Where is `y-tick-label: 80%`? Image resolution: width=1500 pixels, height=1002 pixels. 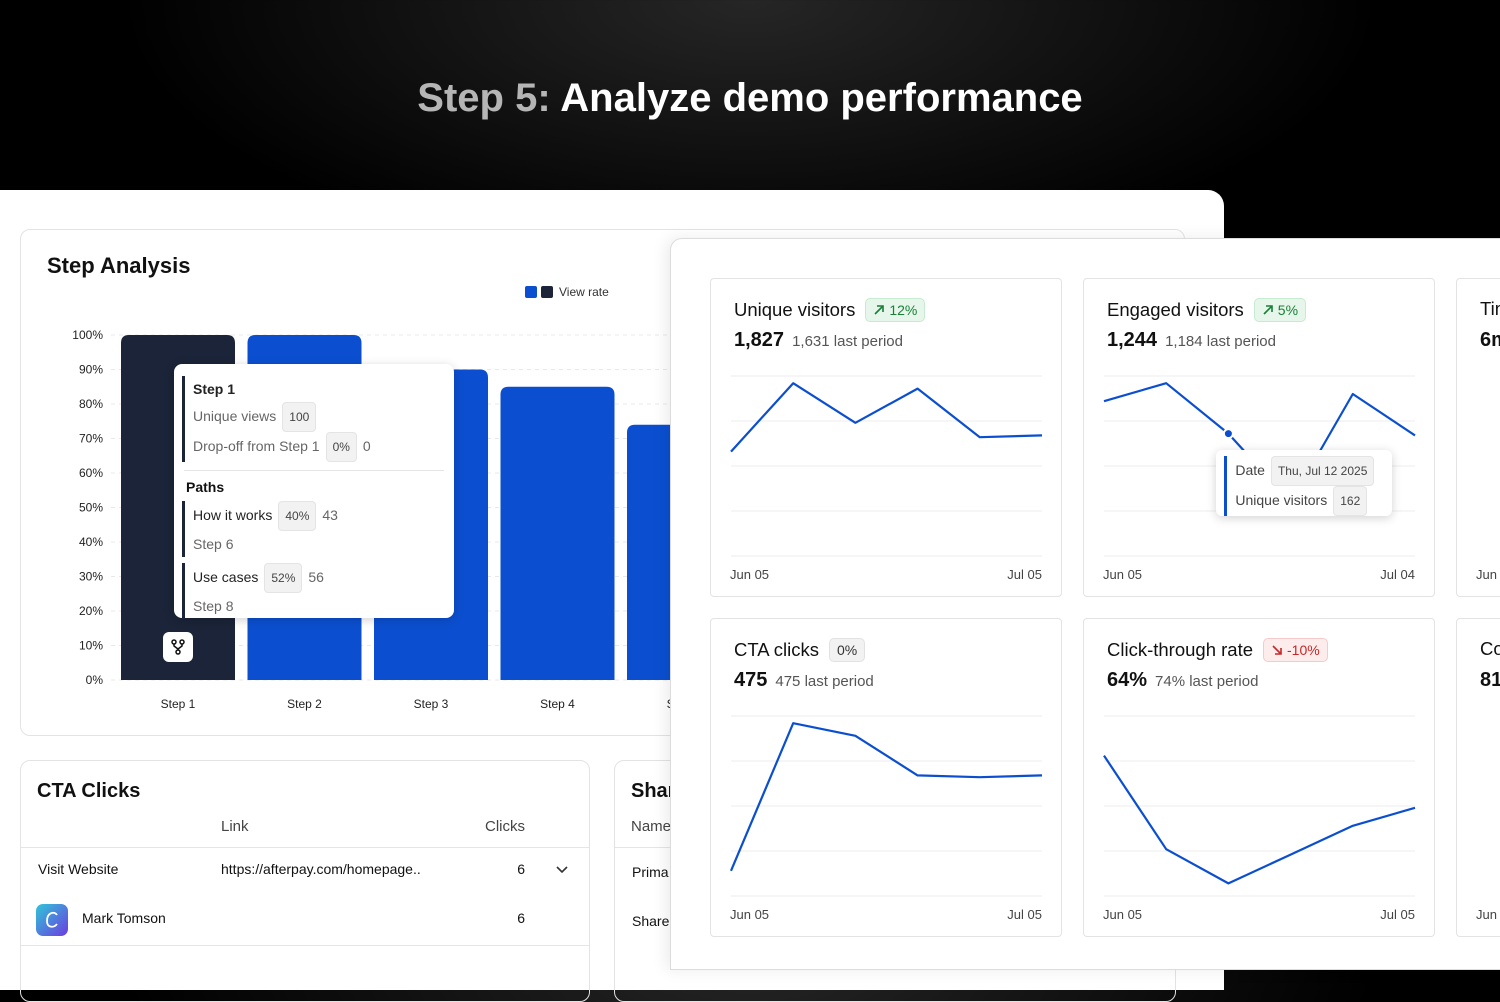 y-tick-label: 80% is located at coordinates (91, 404).